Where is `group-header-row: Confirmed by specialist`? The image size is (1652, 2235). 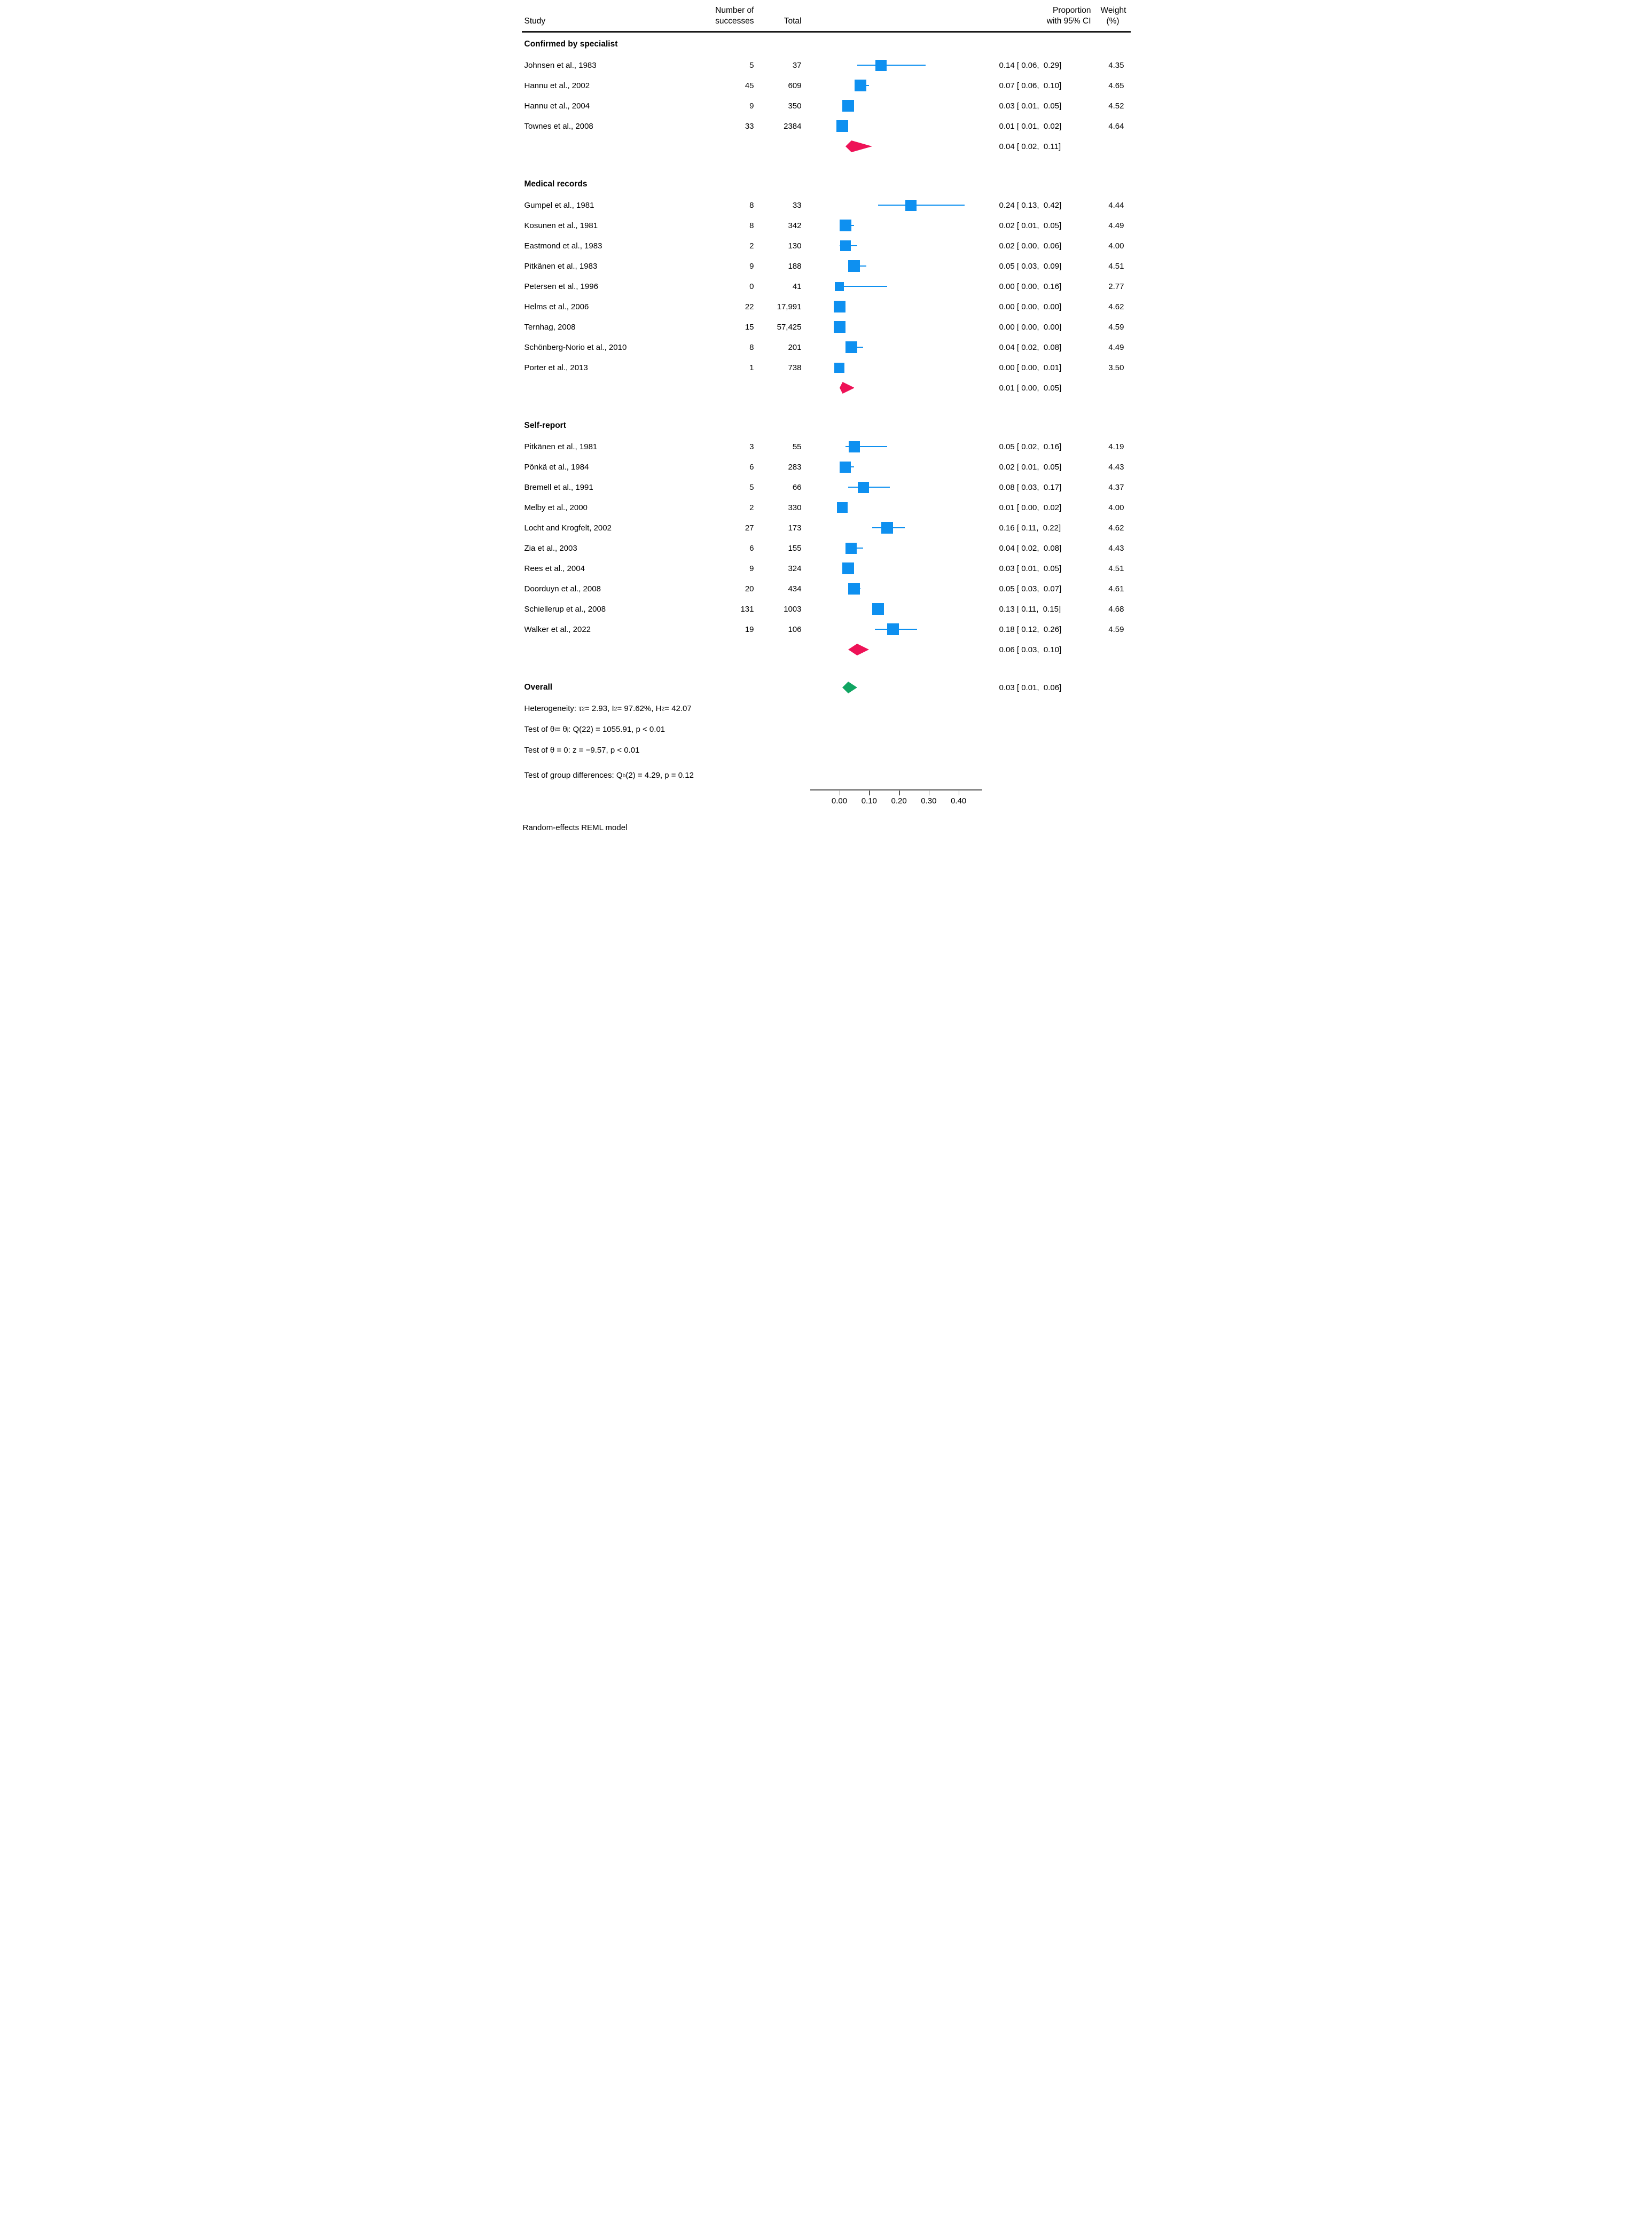 group-header-row: Confirmed by specialist is located at coordinates (826, 44).